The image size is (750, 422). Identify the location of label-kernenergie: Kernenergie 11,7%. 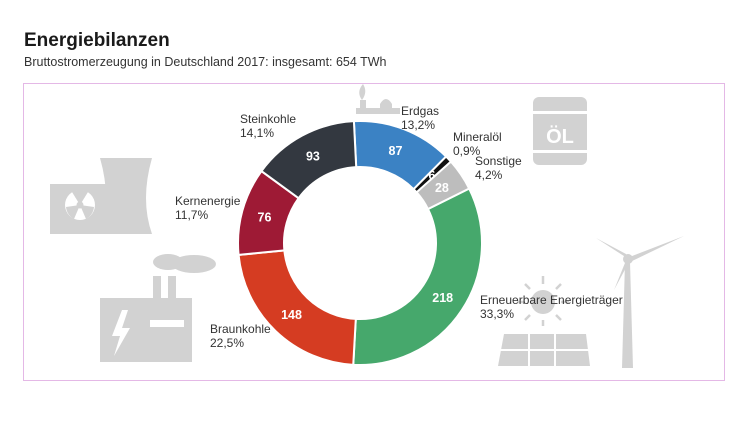
(207, 208).